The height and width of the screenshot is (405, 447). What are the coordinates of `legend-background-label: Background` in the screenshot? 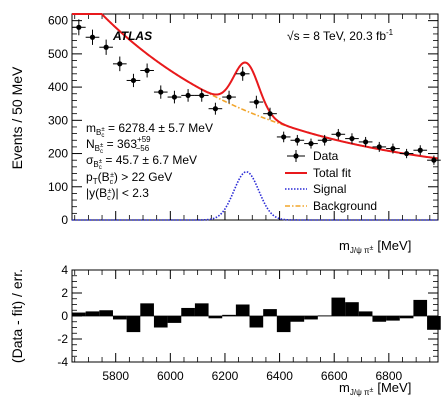 It's located at (345, 206).